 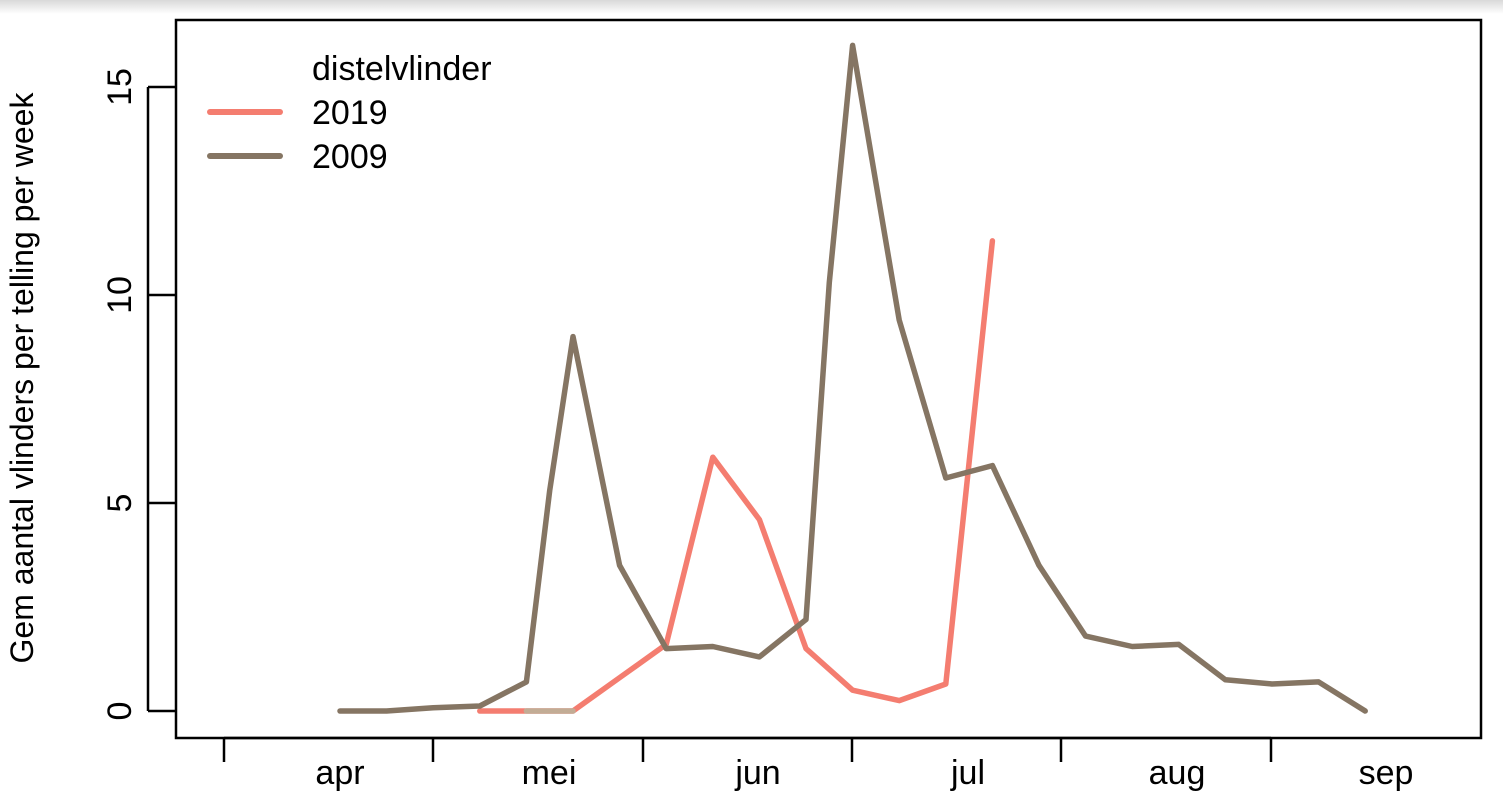 I want to click on y-axis-label: Gem aantal vlinders per telling per week, so click(x=22, y=378).